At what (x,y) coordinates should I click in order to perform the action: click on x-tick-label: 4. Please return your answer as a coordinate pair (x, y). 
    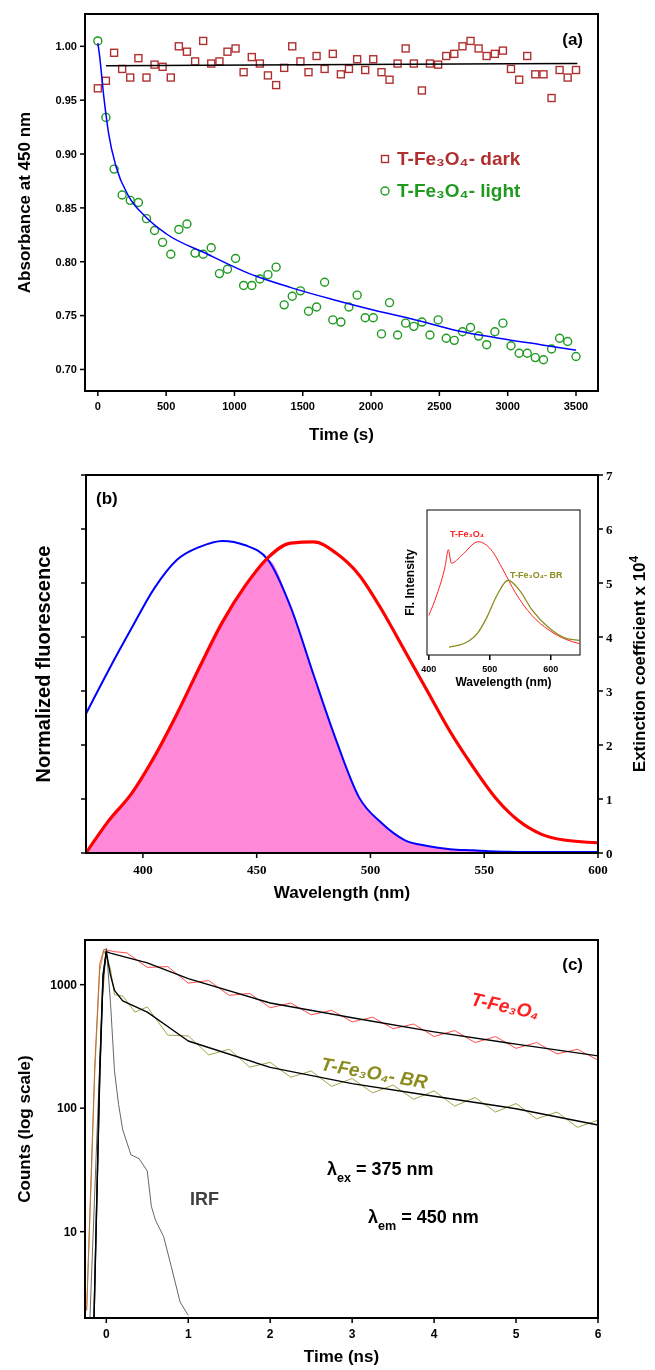
    Looking at the image, I should click on (434, 1334).